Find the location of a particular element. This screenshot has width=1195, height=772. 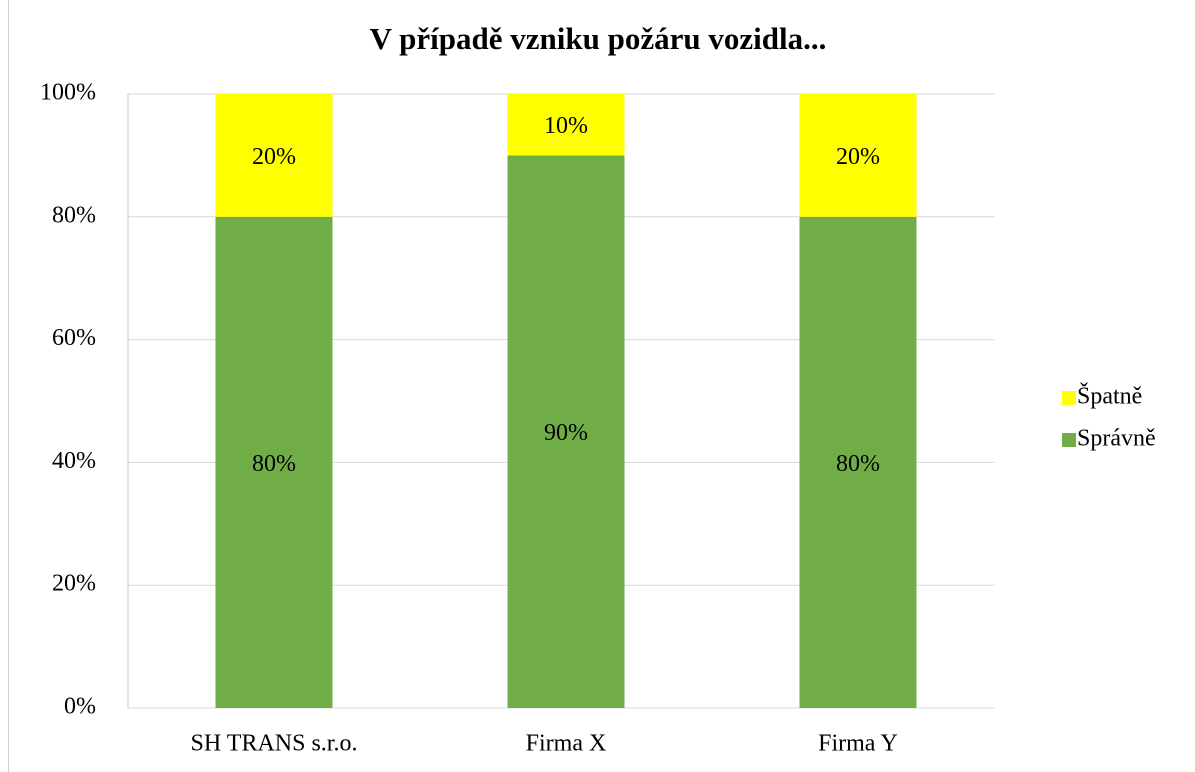

data-label: 90% is located at coordinates (566, 433).